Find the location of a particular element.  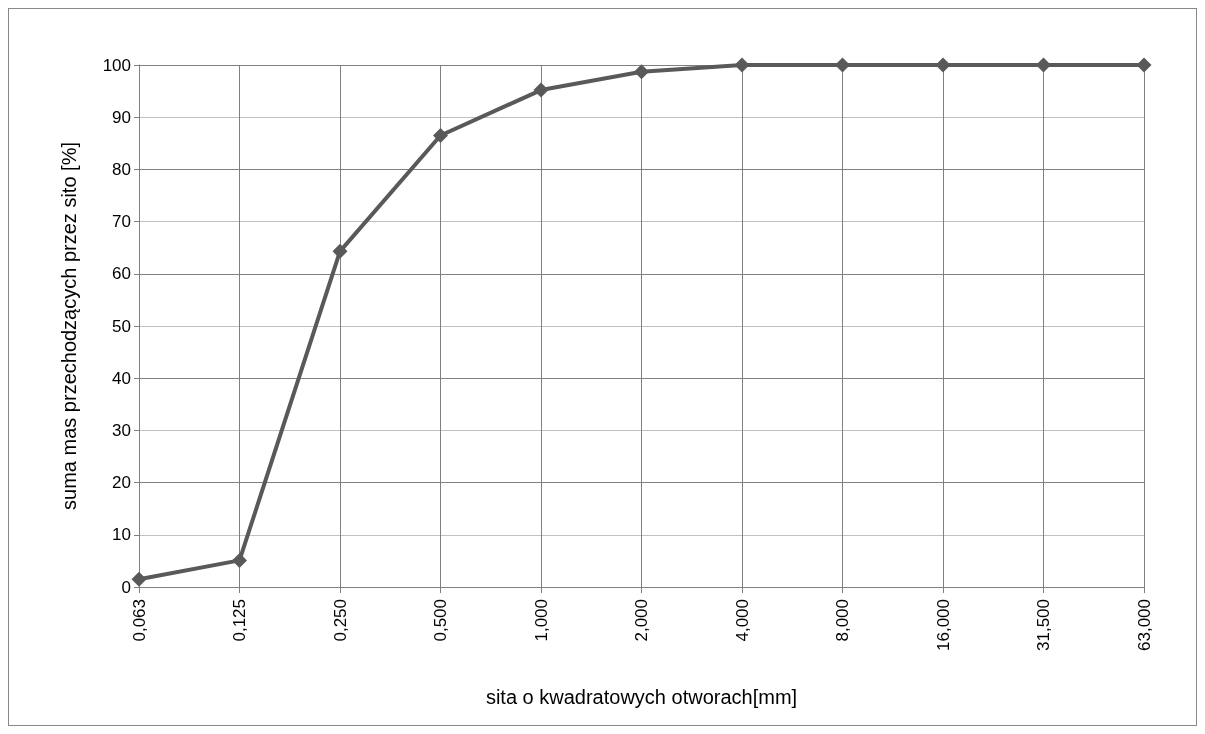

x-tick-label: 0,125 is located at coordinates (239, 620).